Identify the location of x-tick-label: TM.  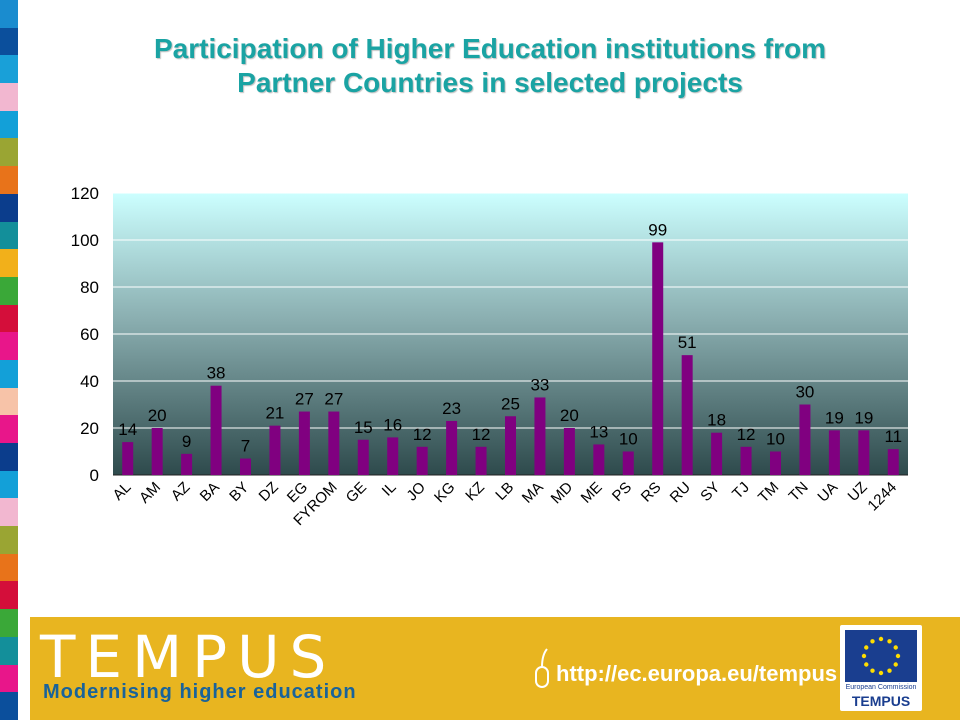
(768, 492).